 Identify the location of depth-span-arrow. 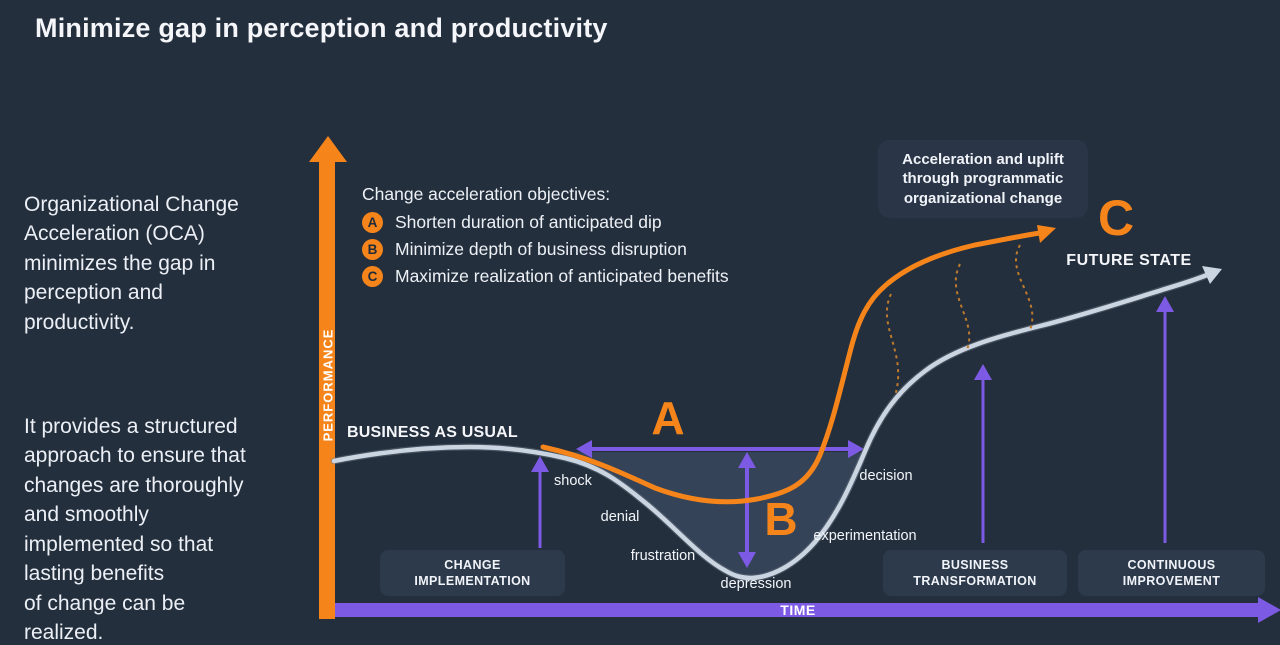
(747, 510).